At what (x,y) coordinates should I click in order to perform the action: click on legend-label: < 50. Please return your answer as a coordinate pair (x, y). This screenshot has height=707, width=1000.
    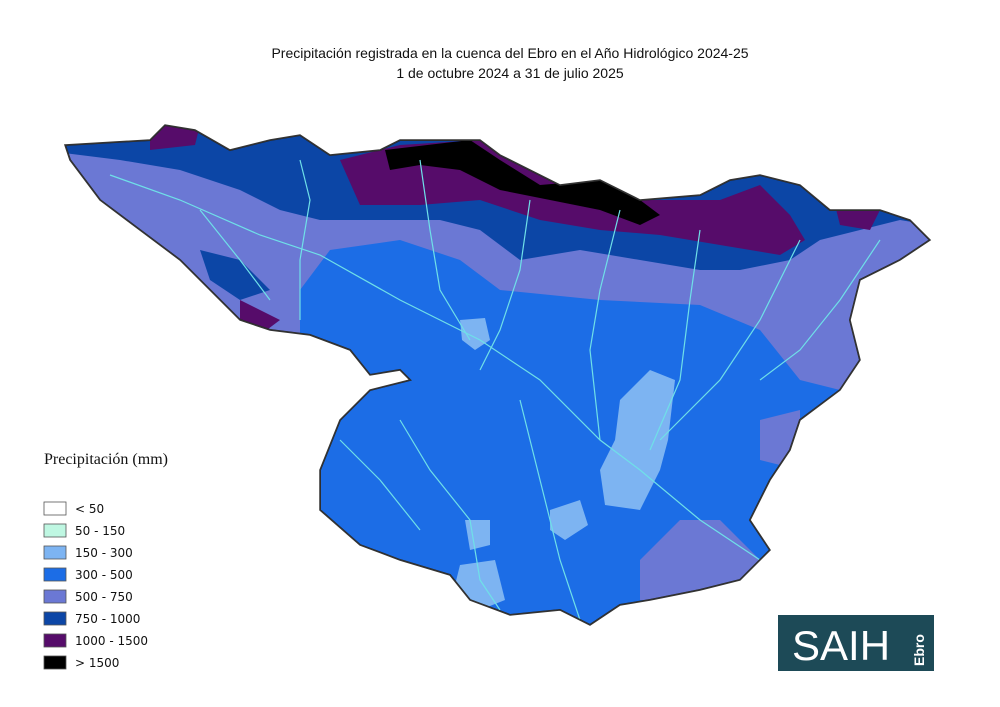
    Looking at the image, I should click on (89, 509).